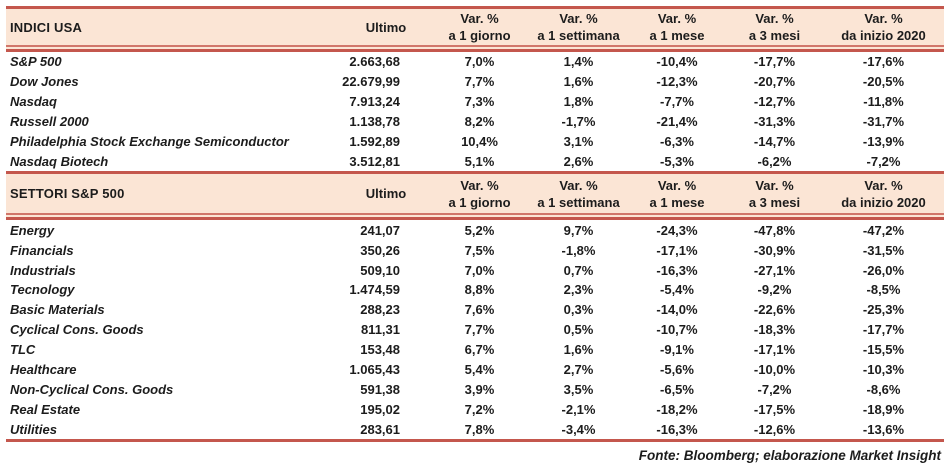 The width and height of the screenshot is (949, 472). Describe the element at coordinates (374, 370) in the screenshot. I see `row-ultimo-value: 1.065,43` at that location.